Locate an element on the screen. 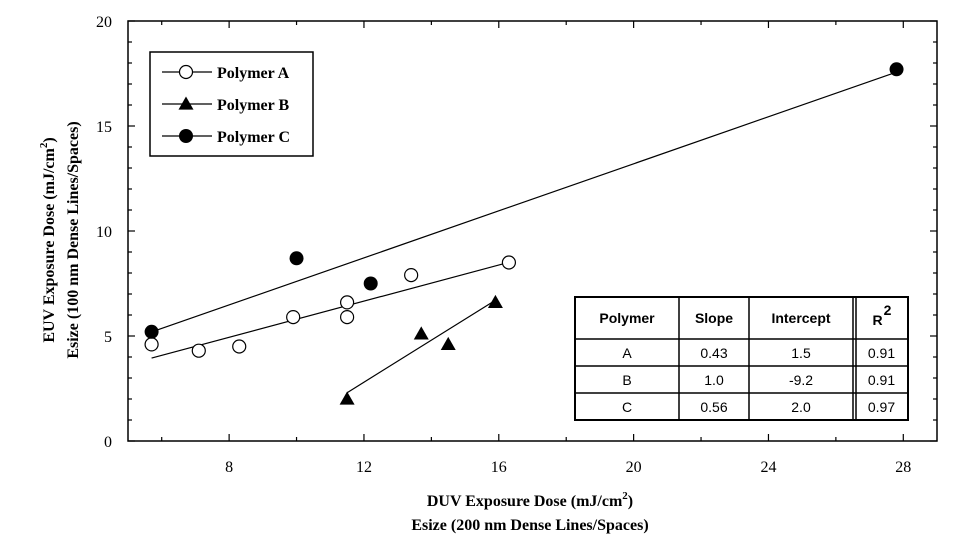 Image resolution: width=966 pixels, height=550 pixels. table-cell: 0.43 is located at coordinates (713, 353).